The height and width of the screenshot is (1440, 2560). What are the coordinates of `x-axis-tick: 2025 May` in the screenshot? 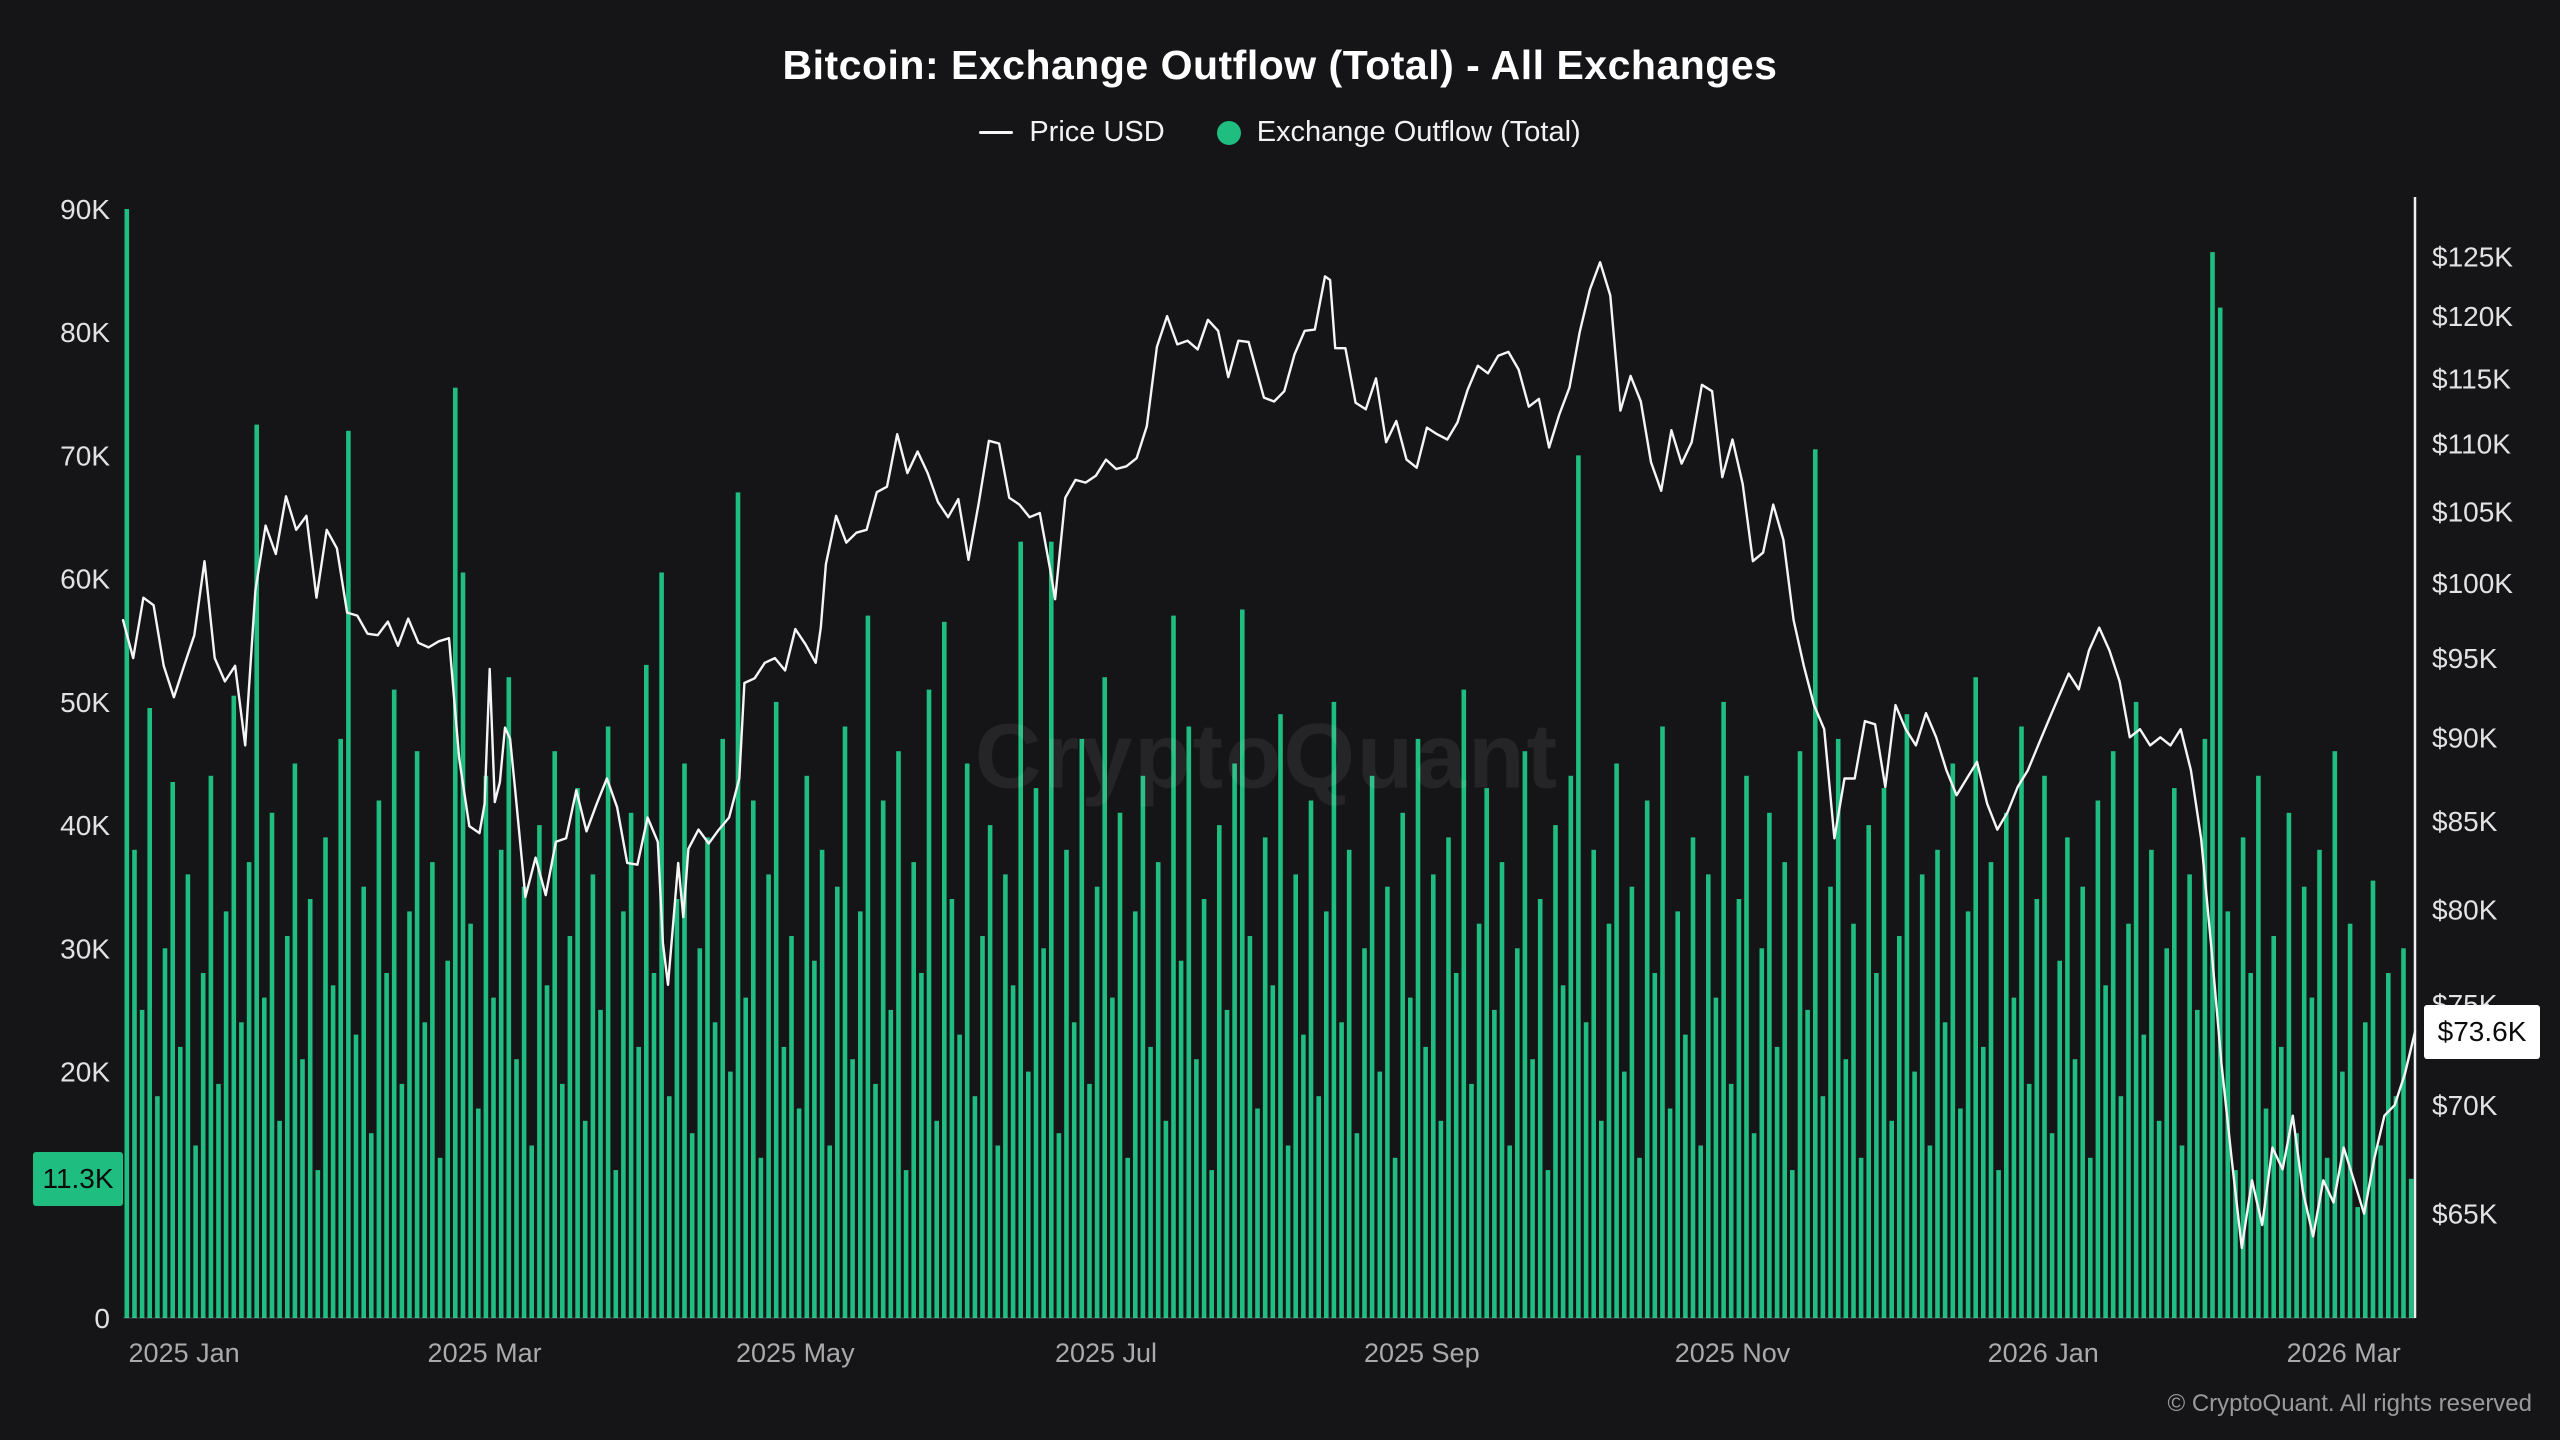 It's located at (795, 1353).